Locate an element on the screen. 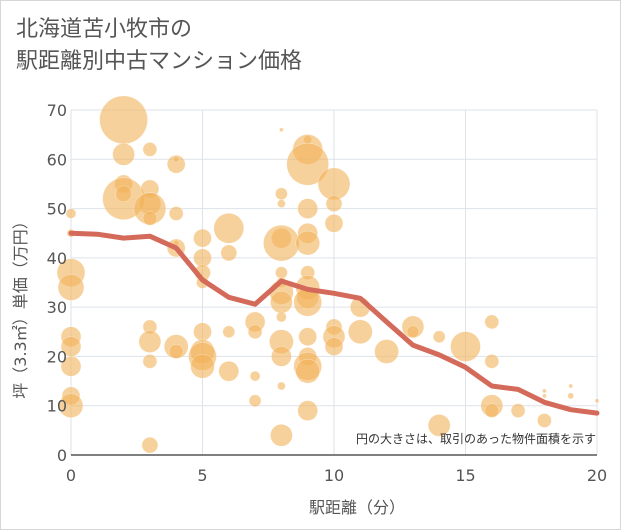 The width and height of the screenshot is (621, 530). chart-title: 北海道苫小牧市の 駅距離別中古マンション価格 is located at coordinates (159, 46).